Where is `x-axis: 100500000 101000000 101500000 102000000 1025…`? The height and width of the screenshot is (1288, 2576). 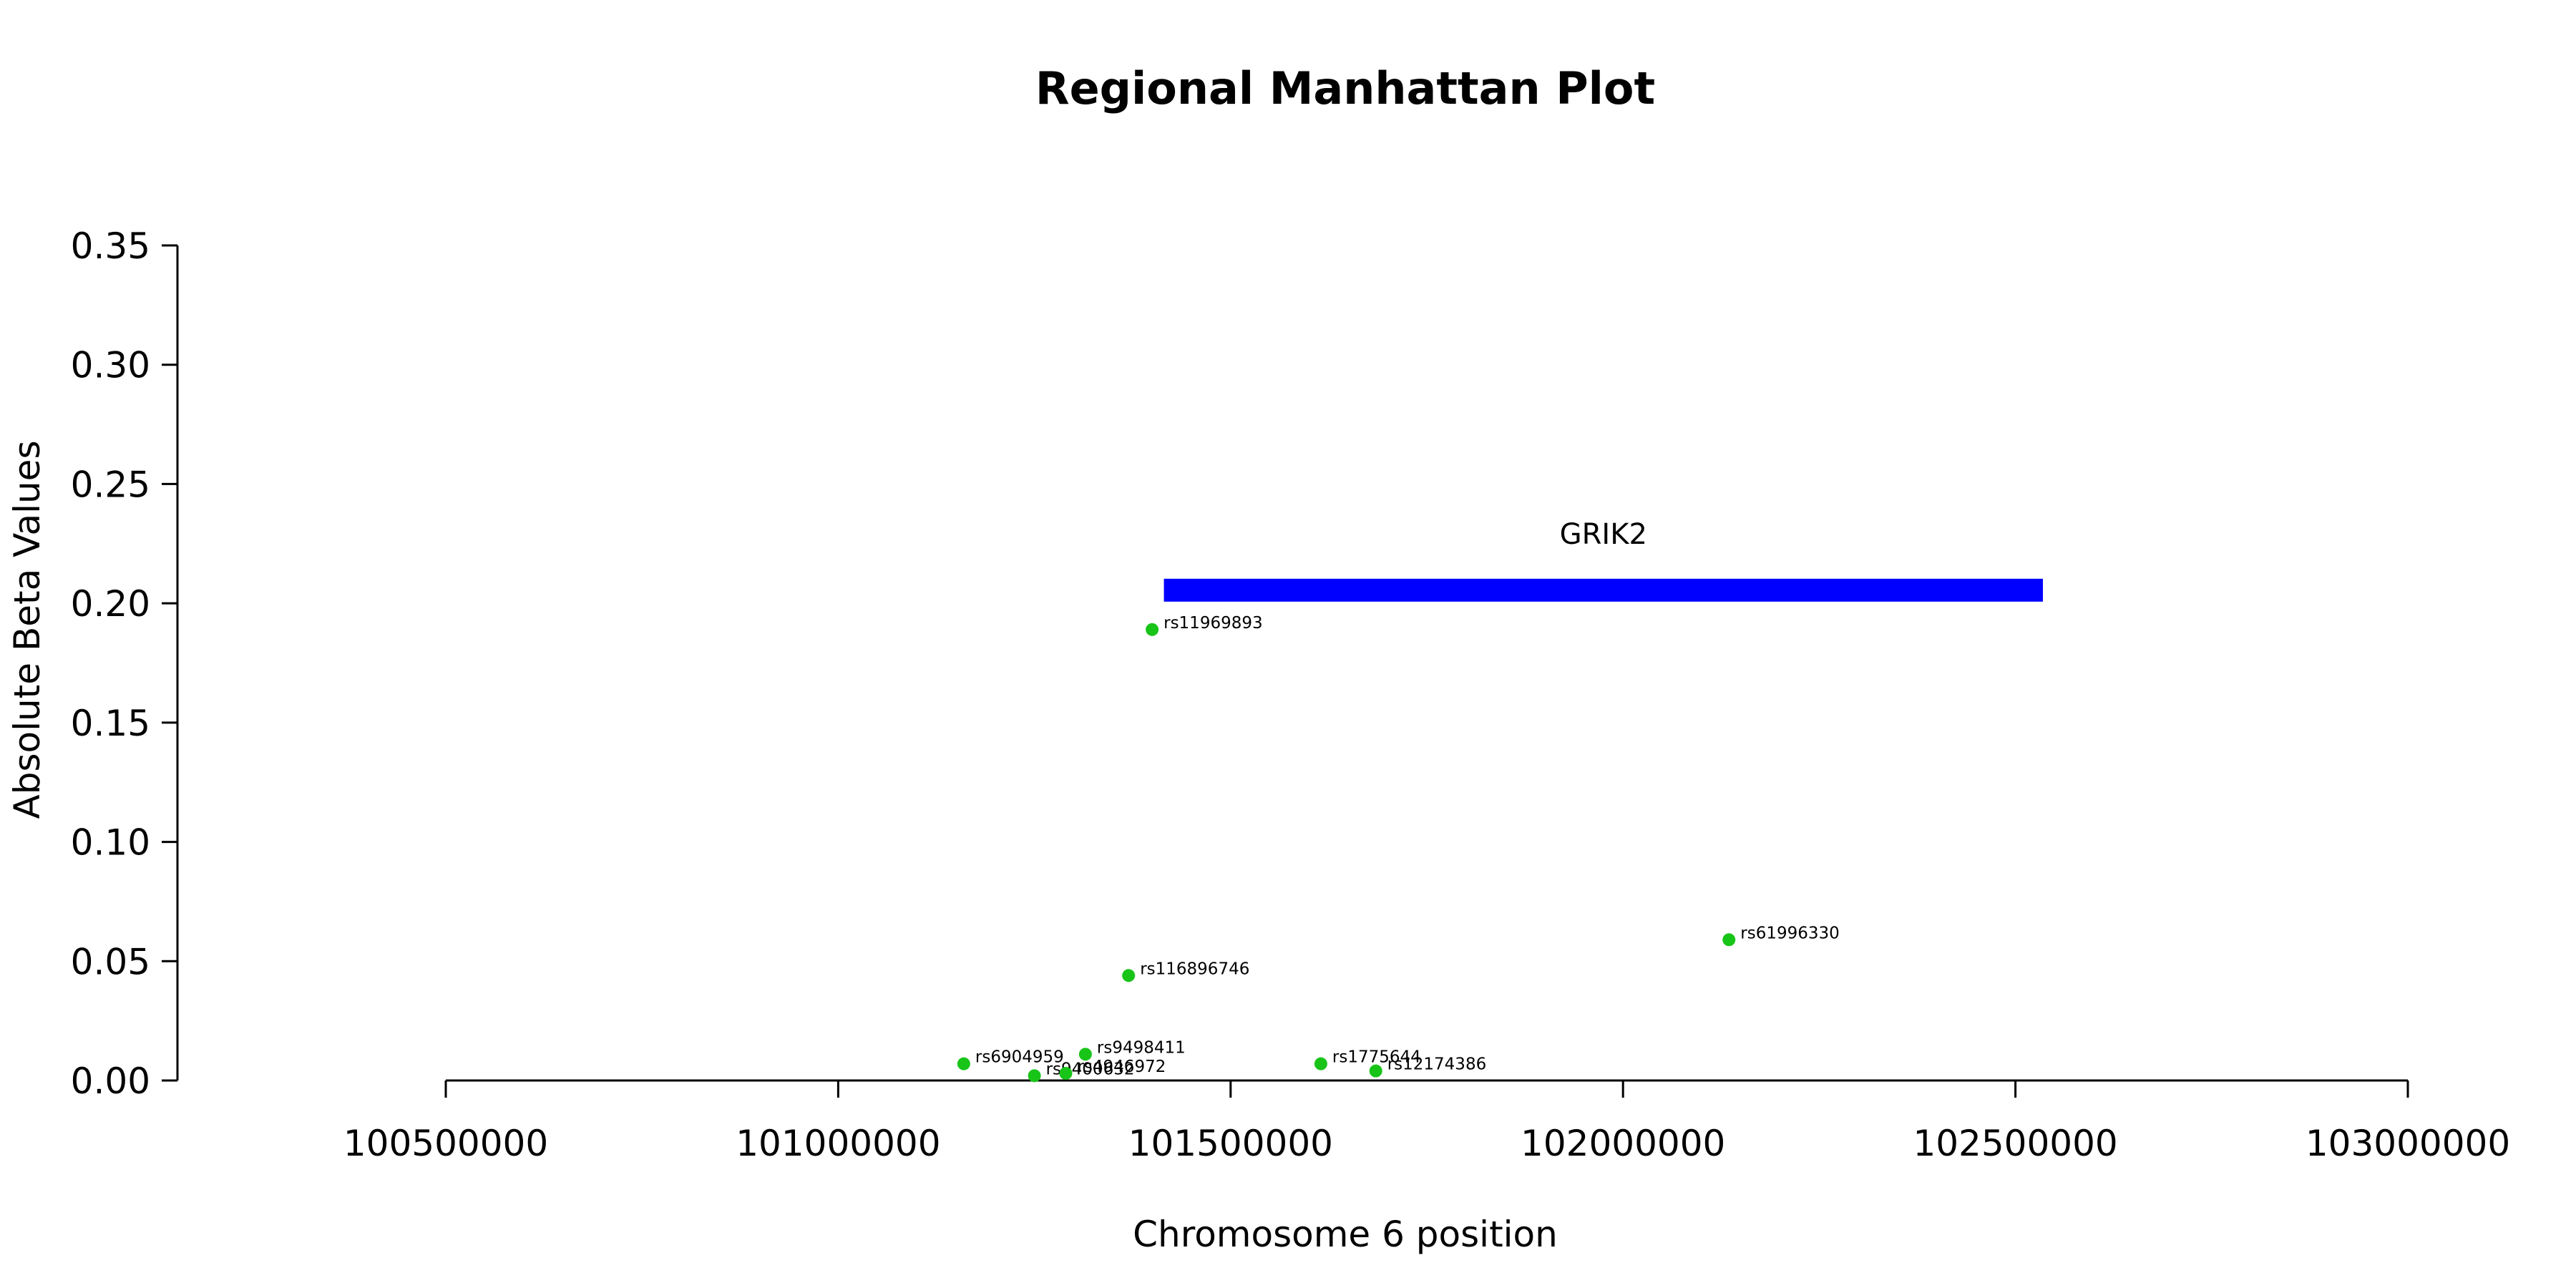 x-axis: 100500000 101000000 101500000 102000000 1025… is located at coordinates (1426, 1121).